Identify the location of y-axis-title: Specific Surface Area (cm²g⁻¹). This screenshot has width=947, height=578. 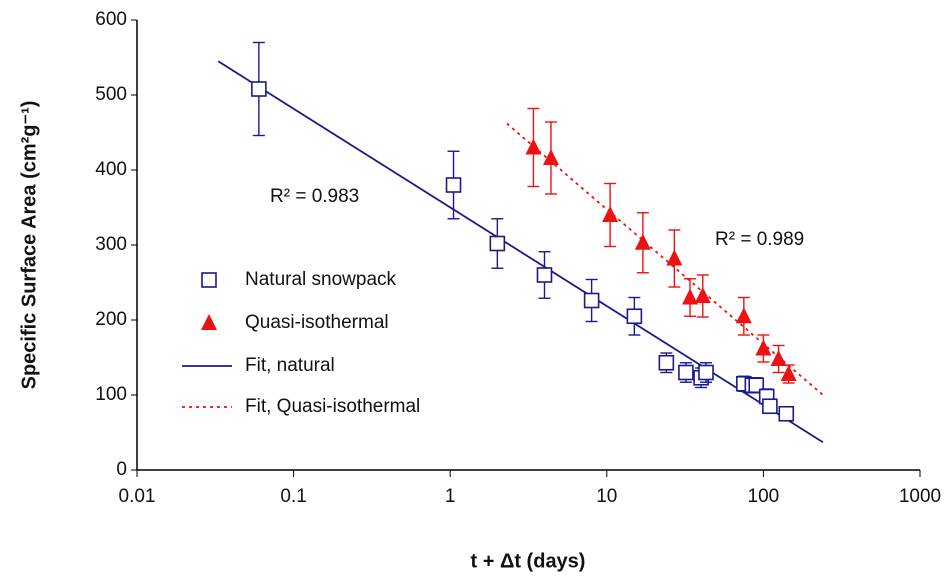
(29, 245).